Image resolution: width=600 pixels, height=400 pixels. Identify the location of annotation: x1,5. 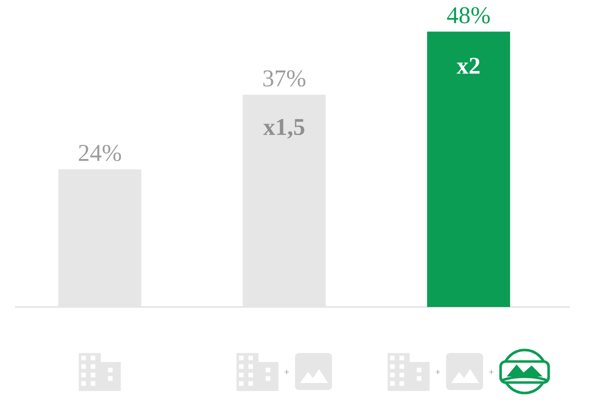
(283, 128).